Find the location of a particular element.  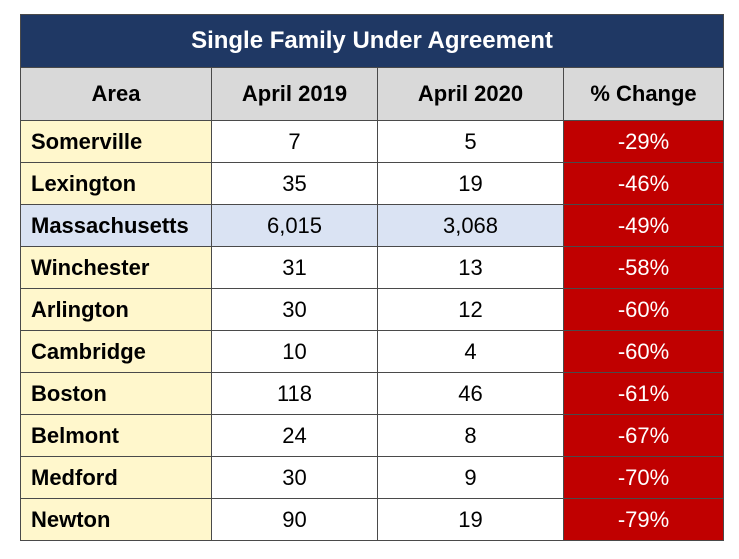

april-2019-value-cell: 31 is located at coordinates (294, 267).